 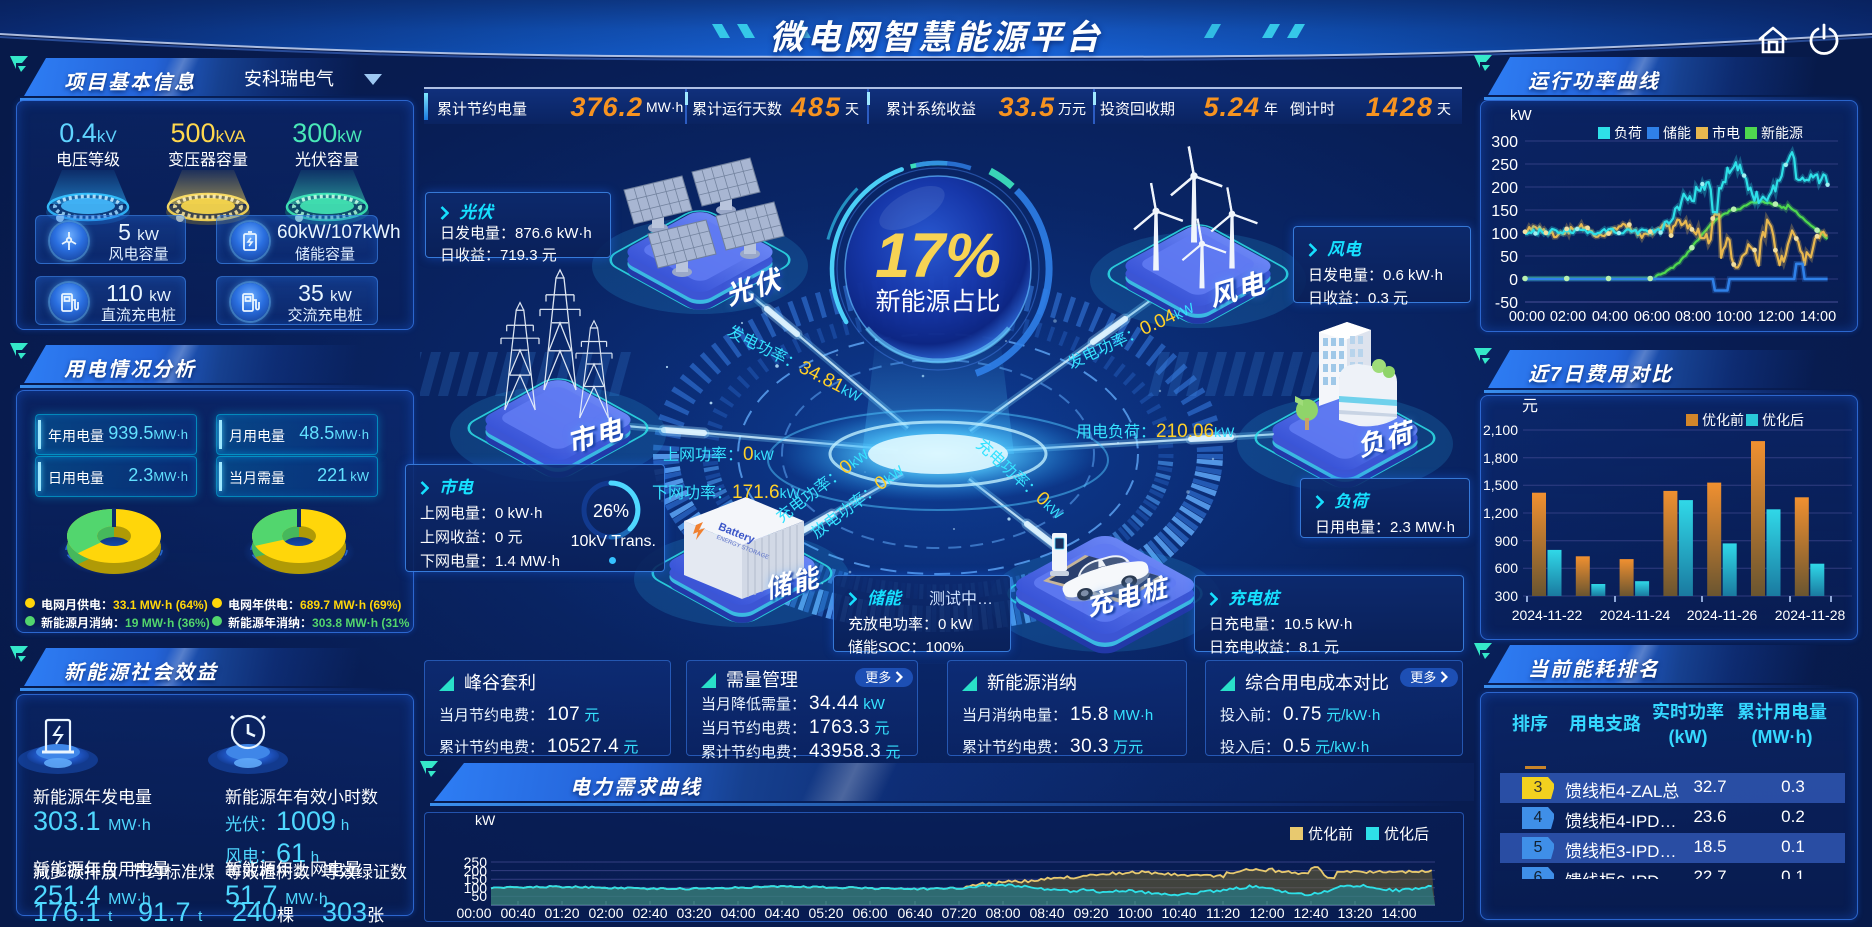 What do you see at coordinates (649, 913) in the screenshot?
I see `svg-text: 02:40` at bounding box center [649, 913].